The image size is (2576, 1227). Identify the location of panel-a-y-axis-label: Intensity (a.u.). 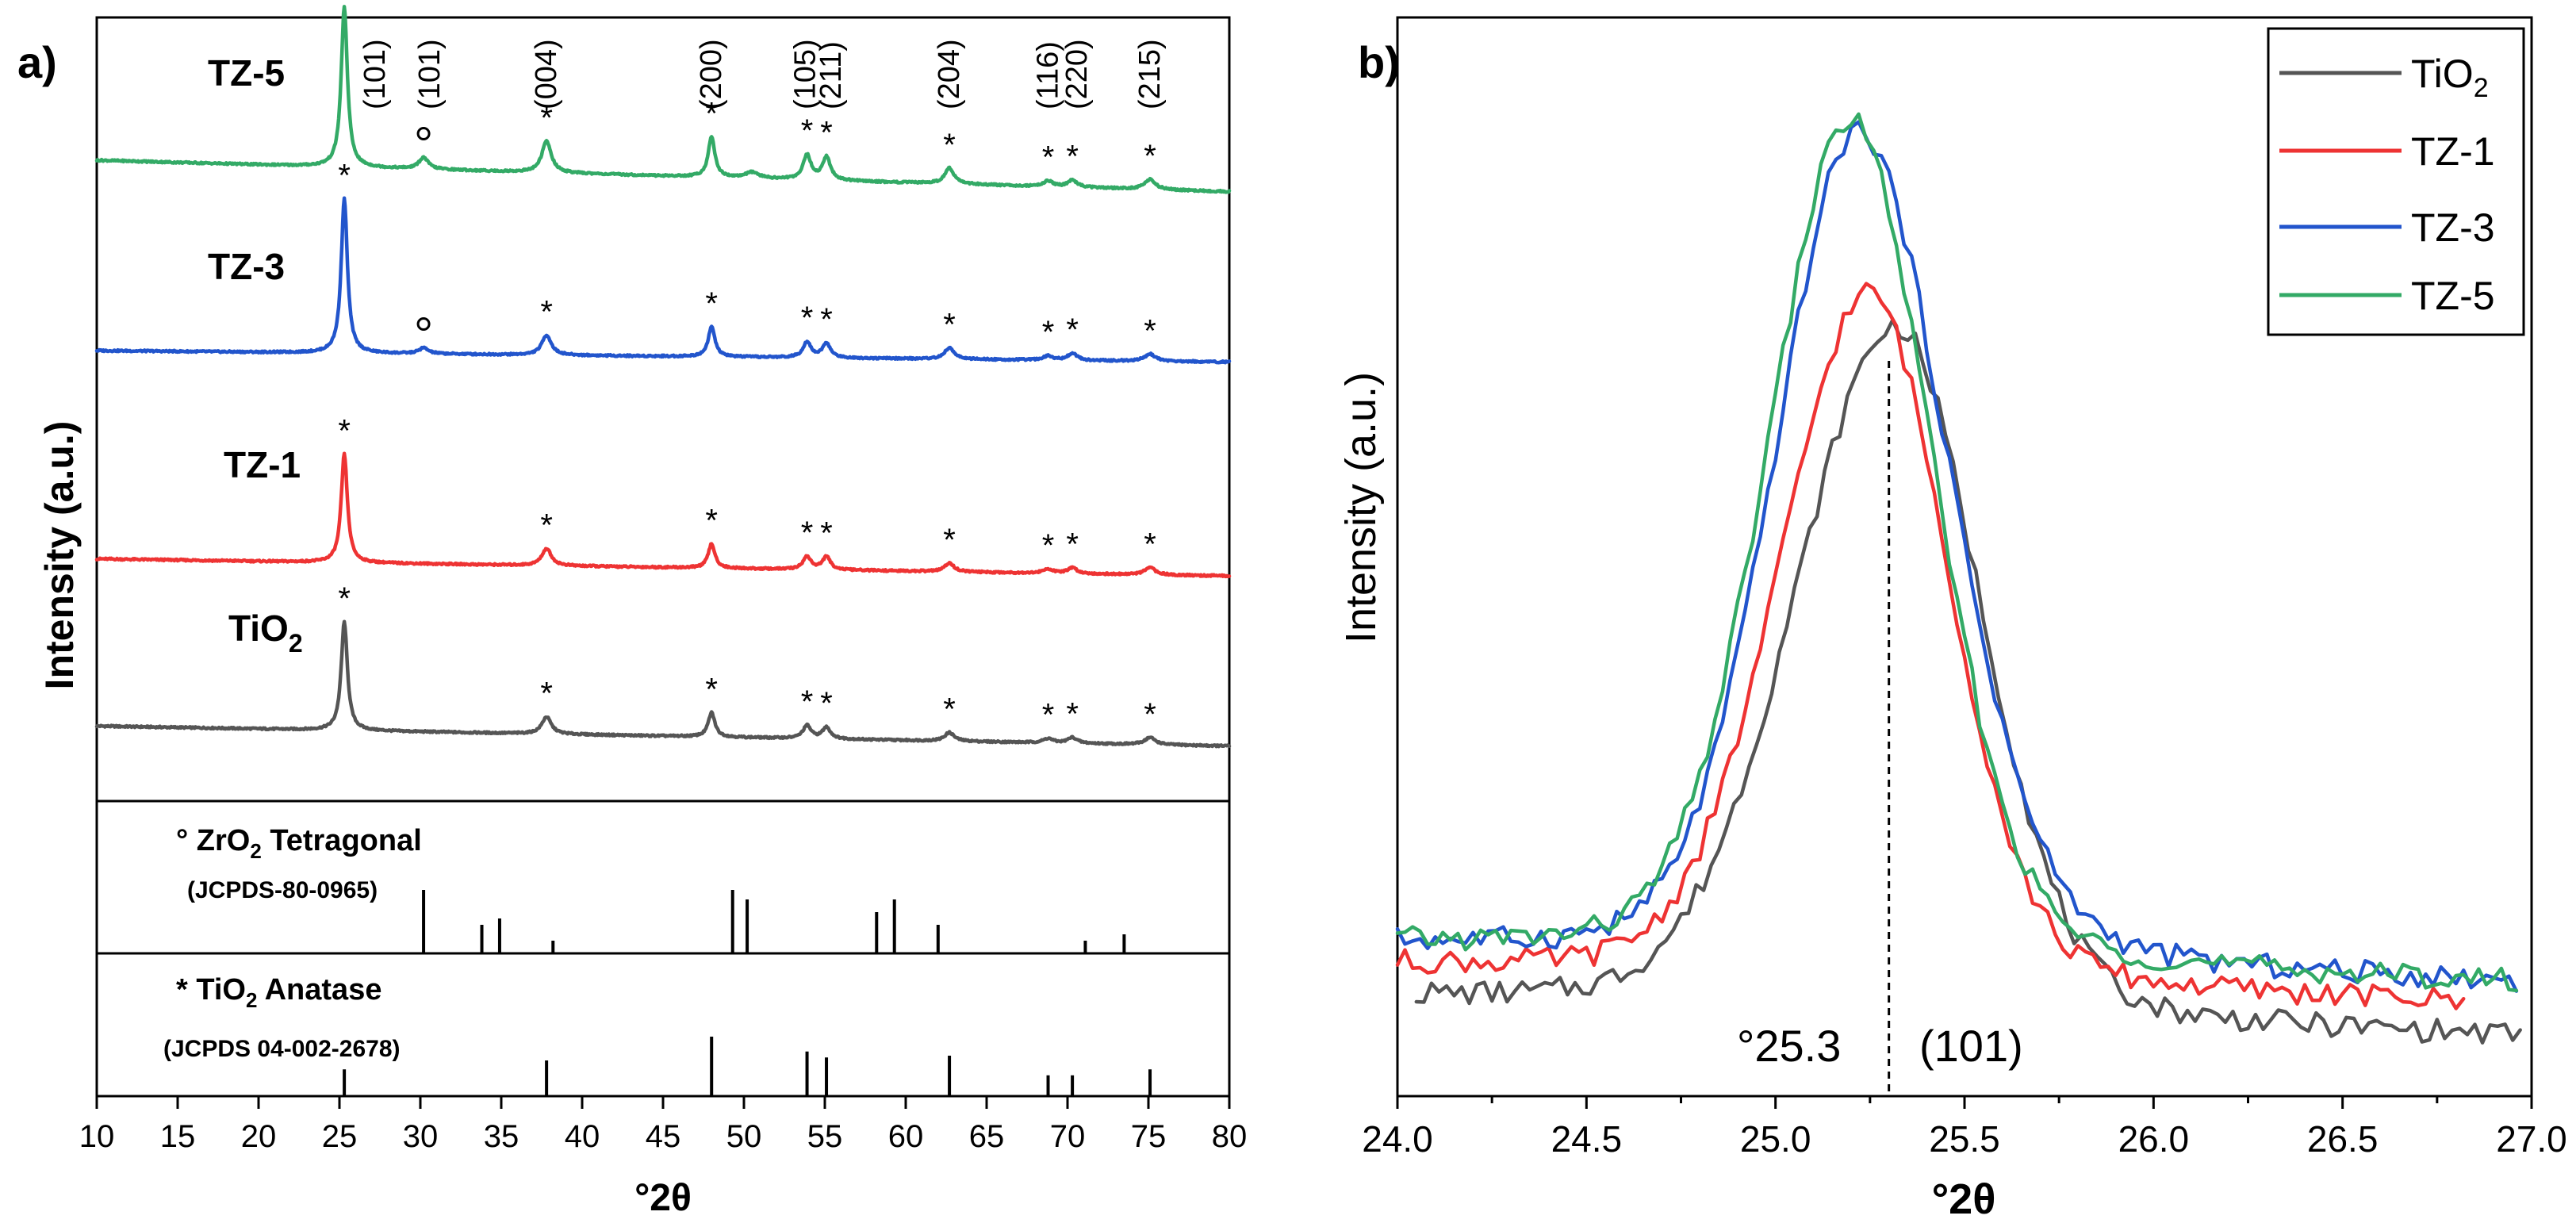
(59, 555).